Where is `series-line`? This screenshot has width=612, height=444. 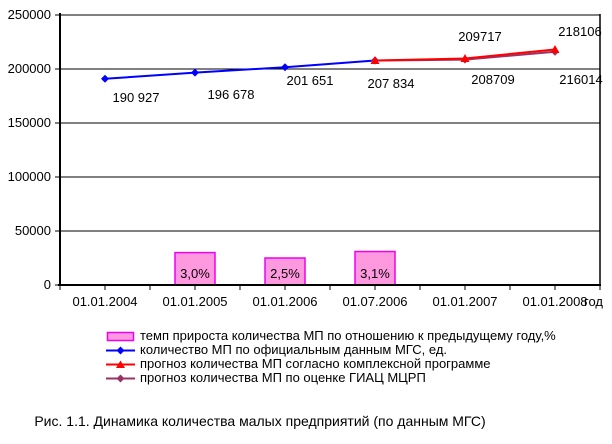
series-line is located at coordinates (240, 69).